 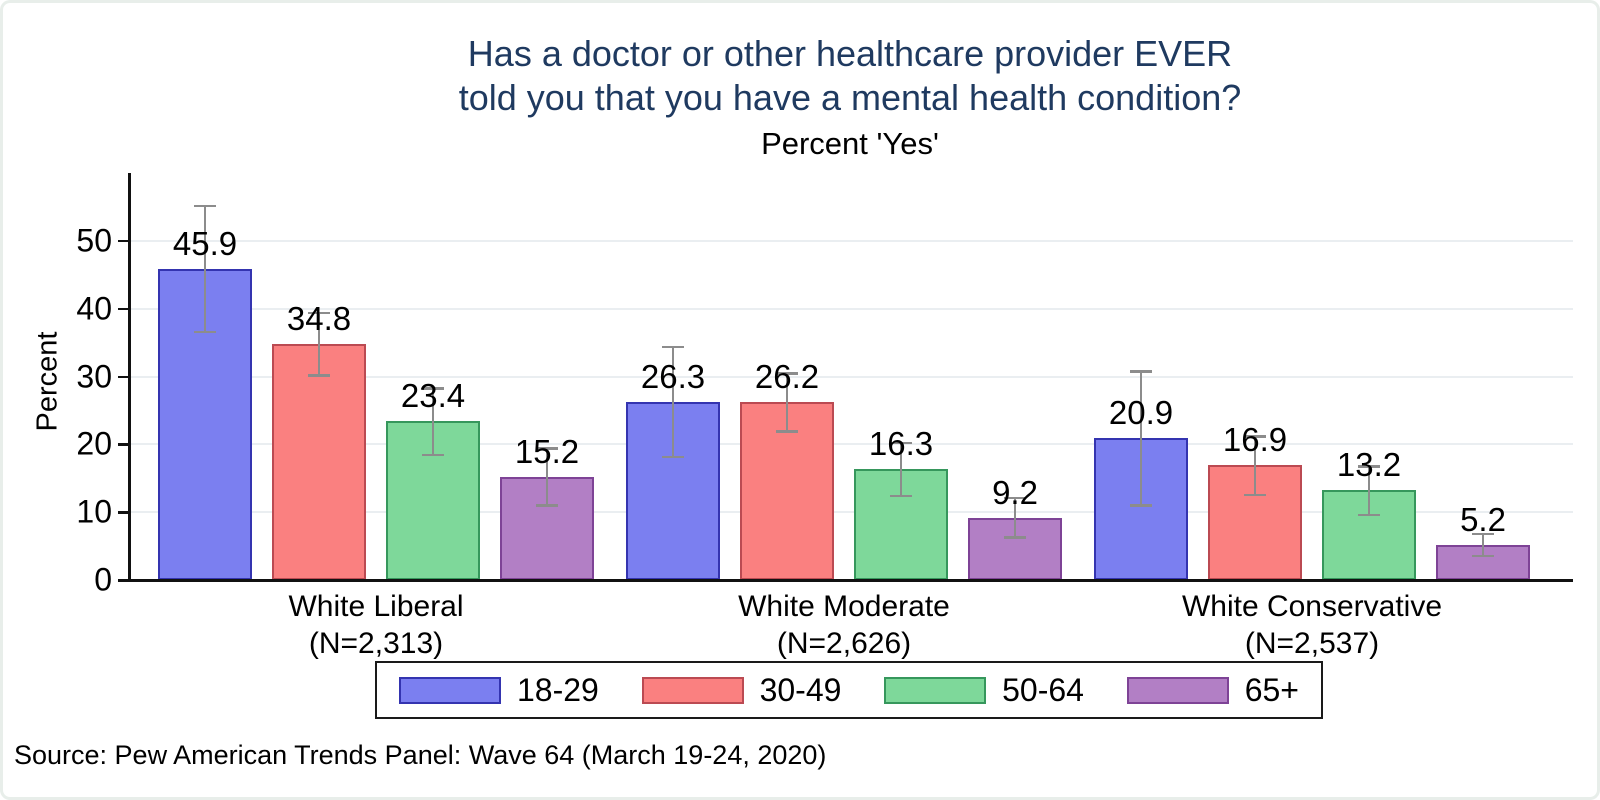 I want to click on legend-item-30-49: 30-49, so click(x=741, y=690).